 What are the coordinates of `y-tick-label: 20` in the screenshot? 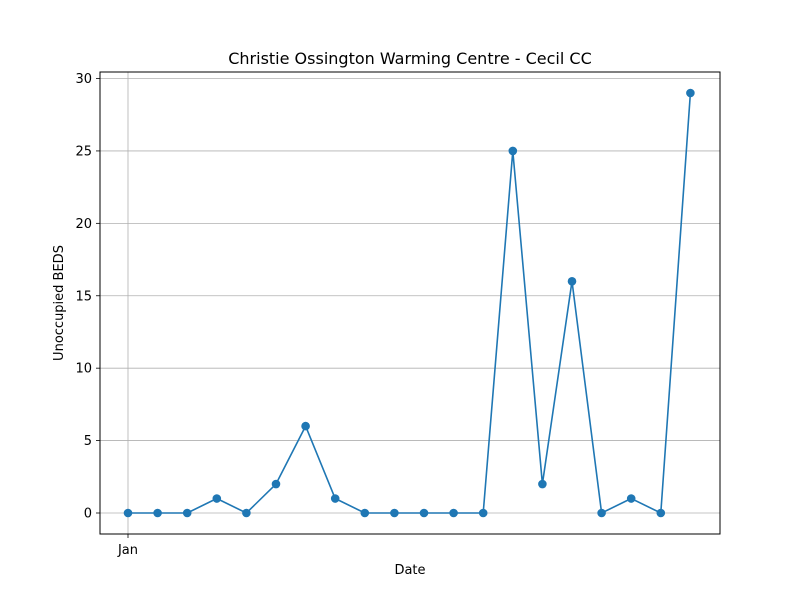 It's located at (83, 224).